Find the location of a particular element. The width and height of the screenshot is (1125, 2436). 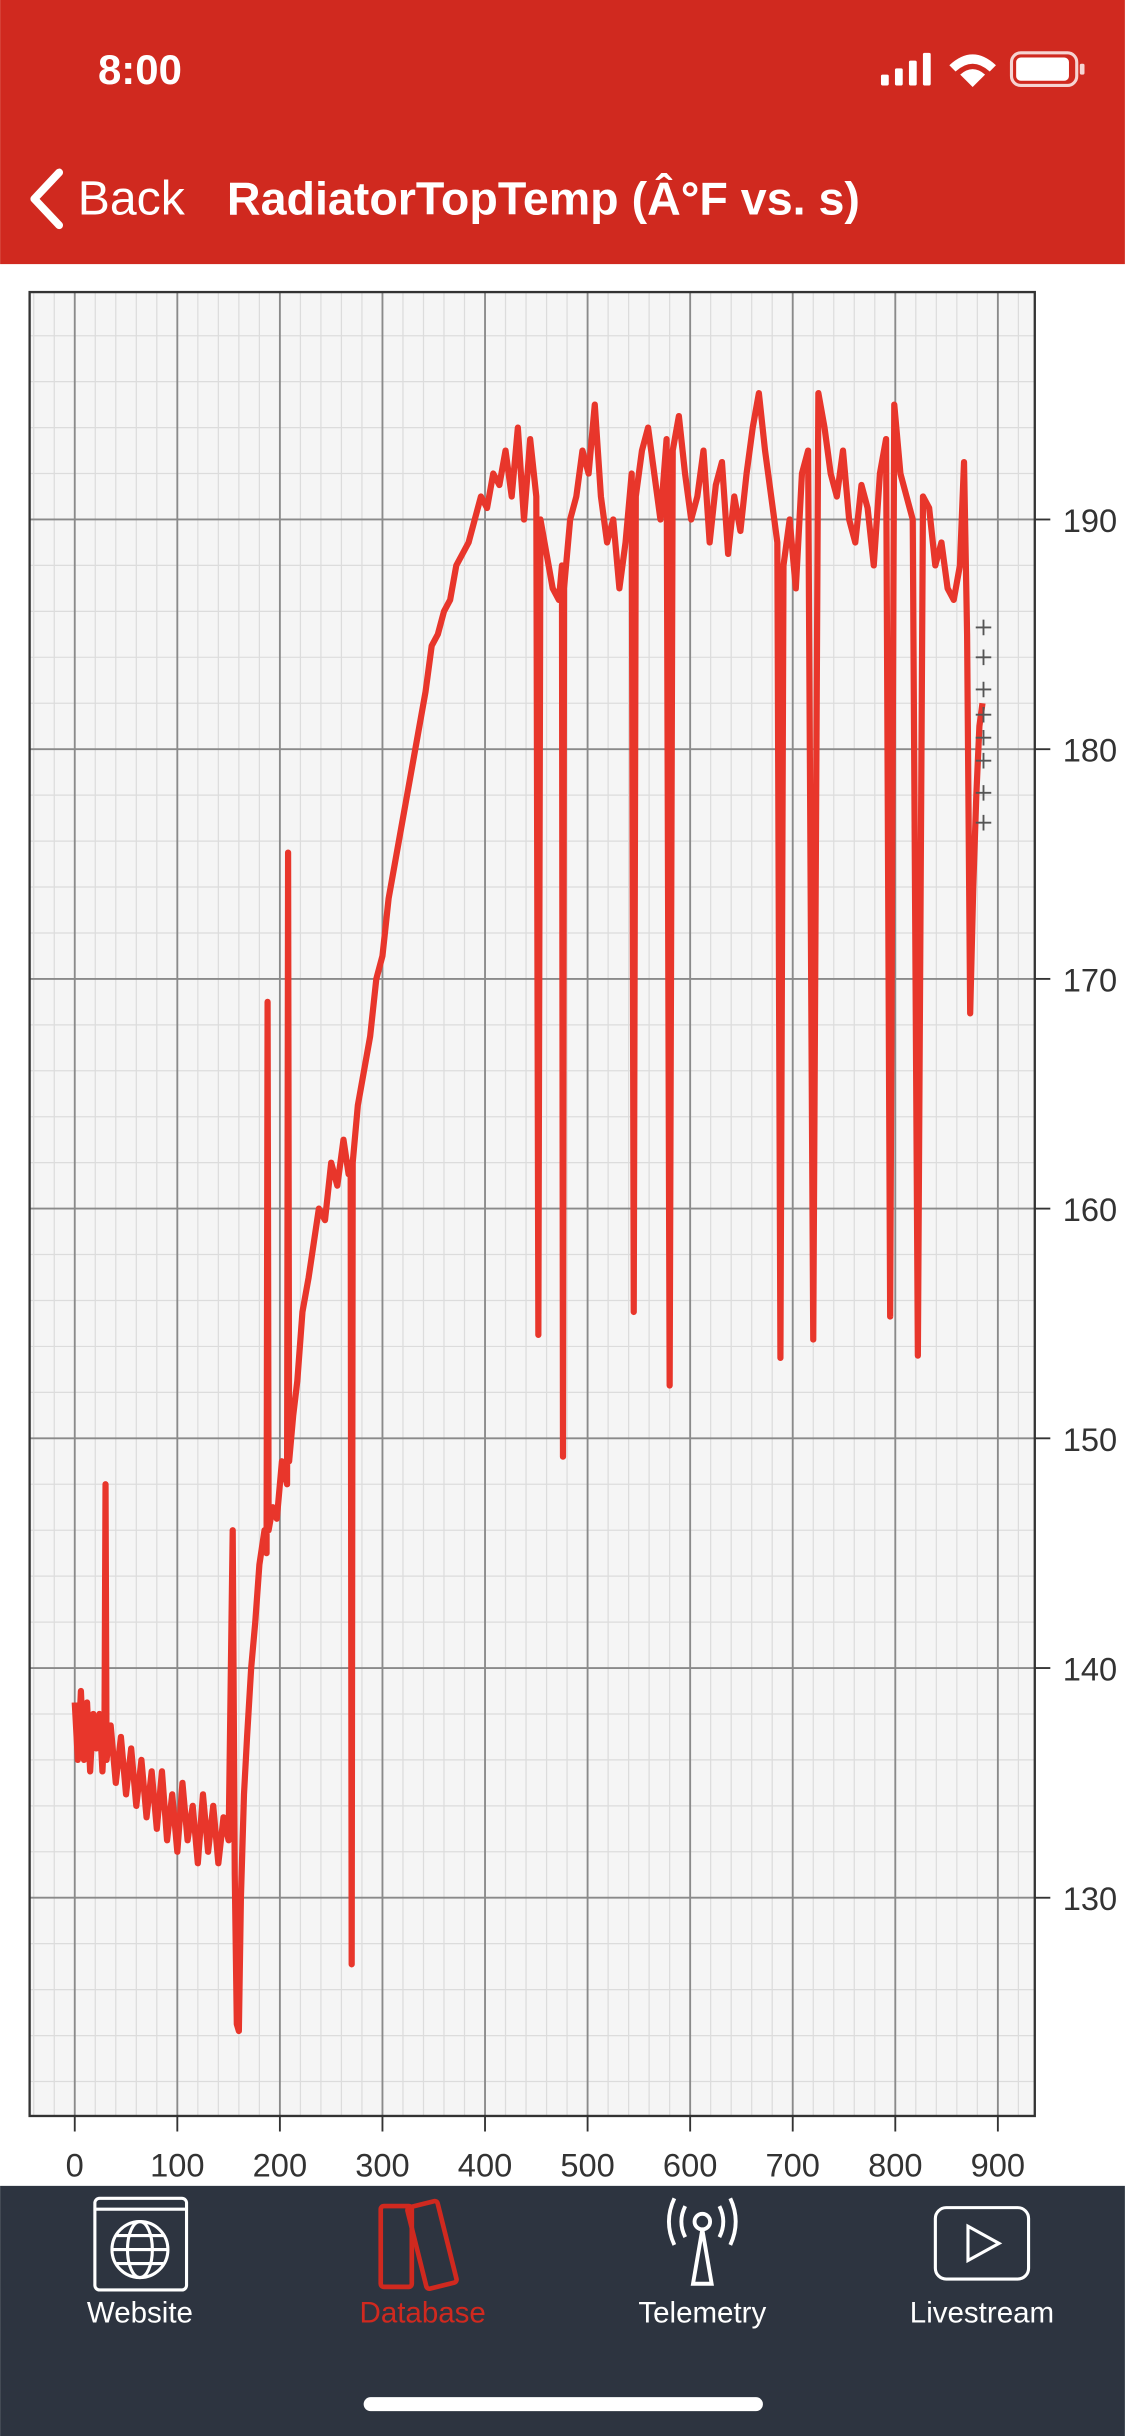

y-tick-label: 130 is located at coordinates (1090, 1898).